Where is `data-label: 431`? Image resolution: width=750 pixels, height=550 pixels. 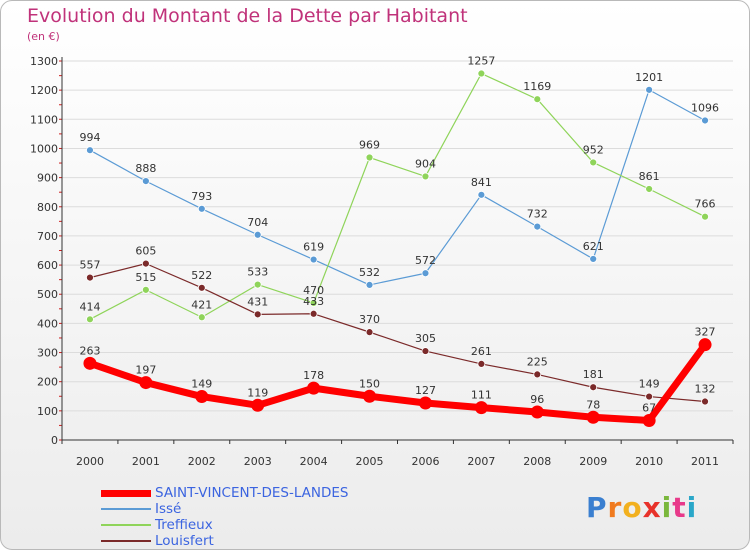 data-label: 431 is located at coordinates (257, 301).